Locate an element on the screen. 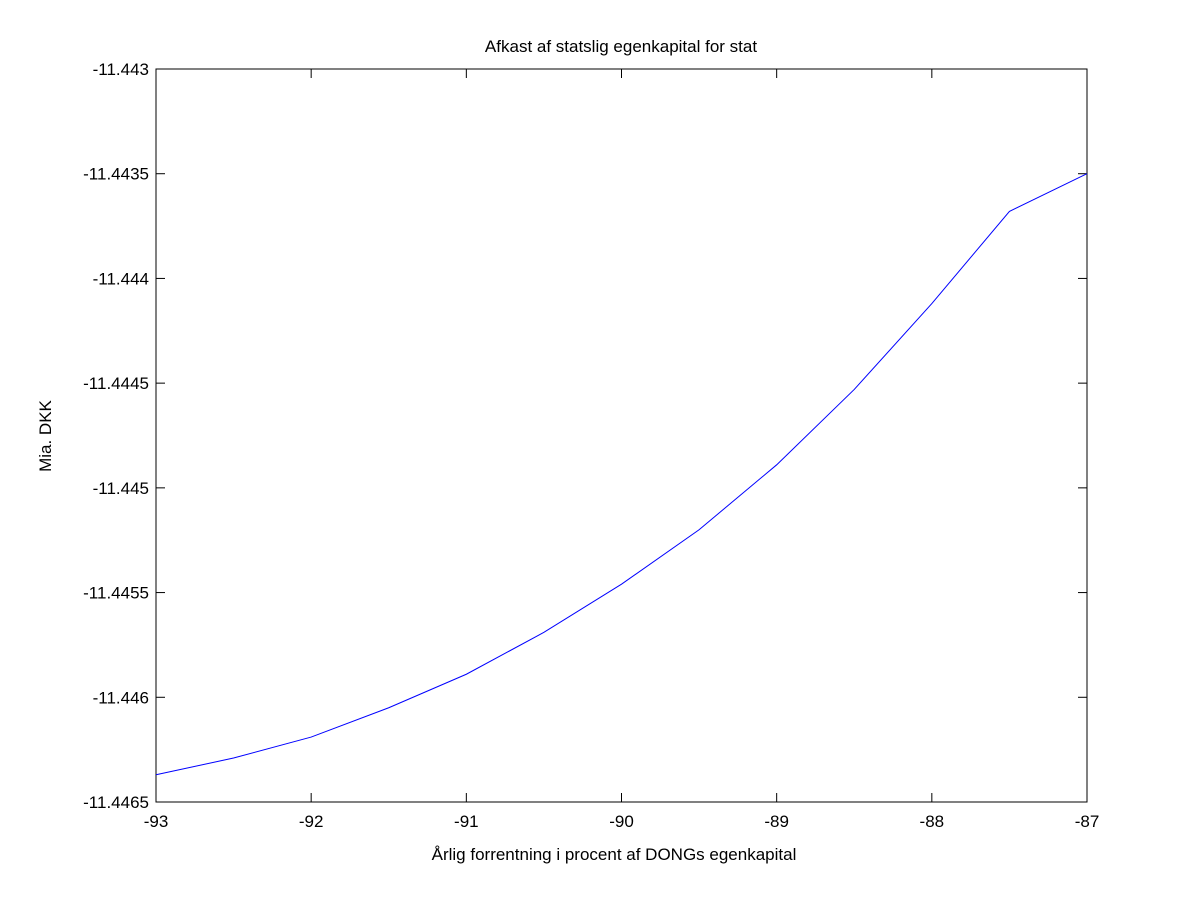  y-tick-label: -11.4435 is located at coordinates (116, 174).